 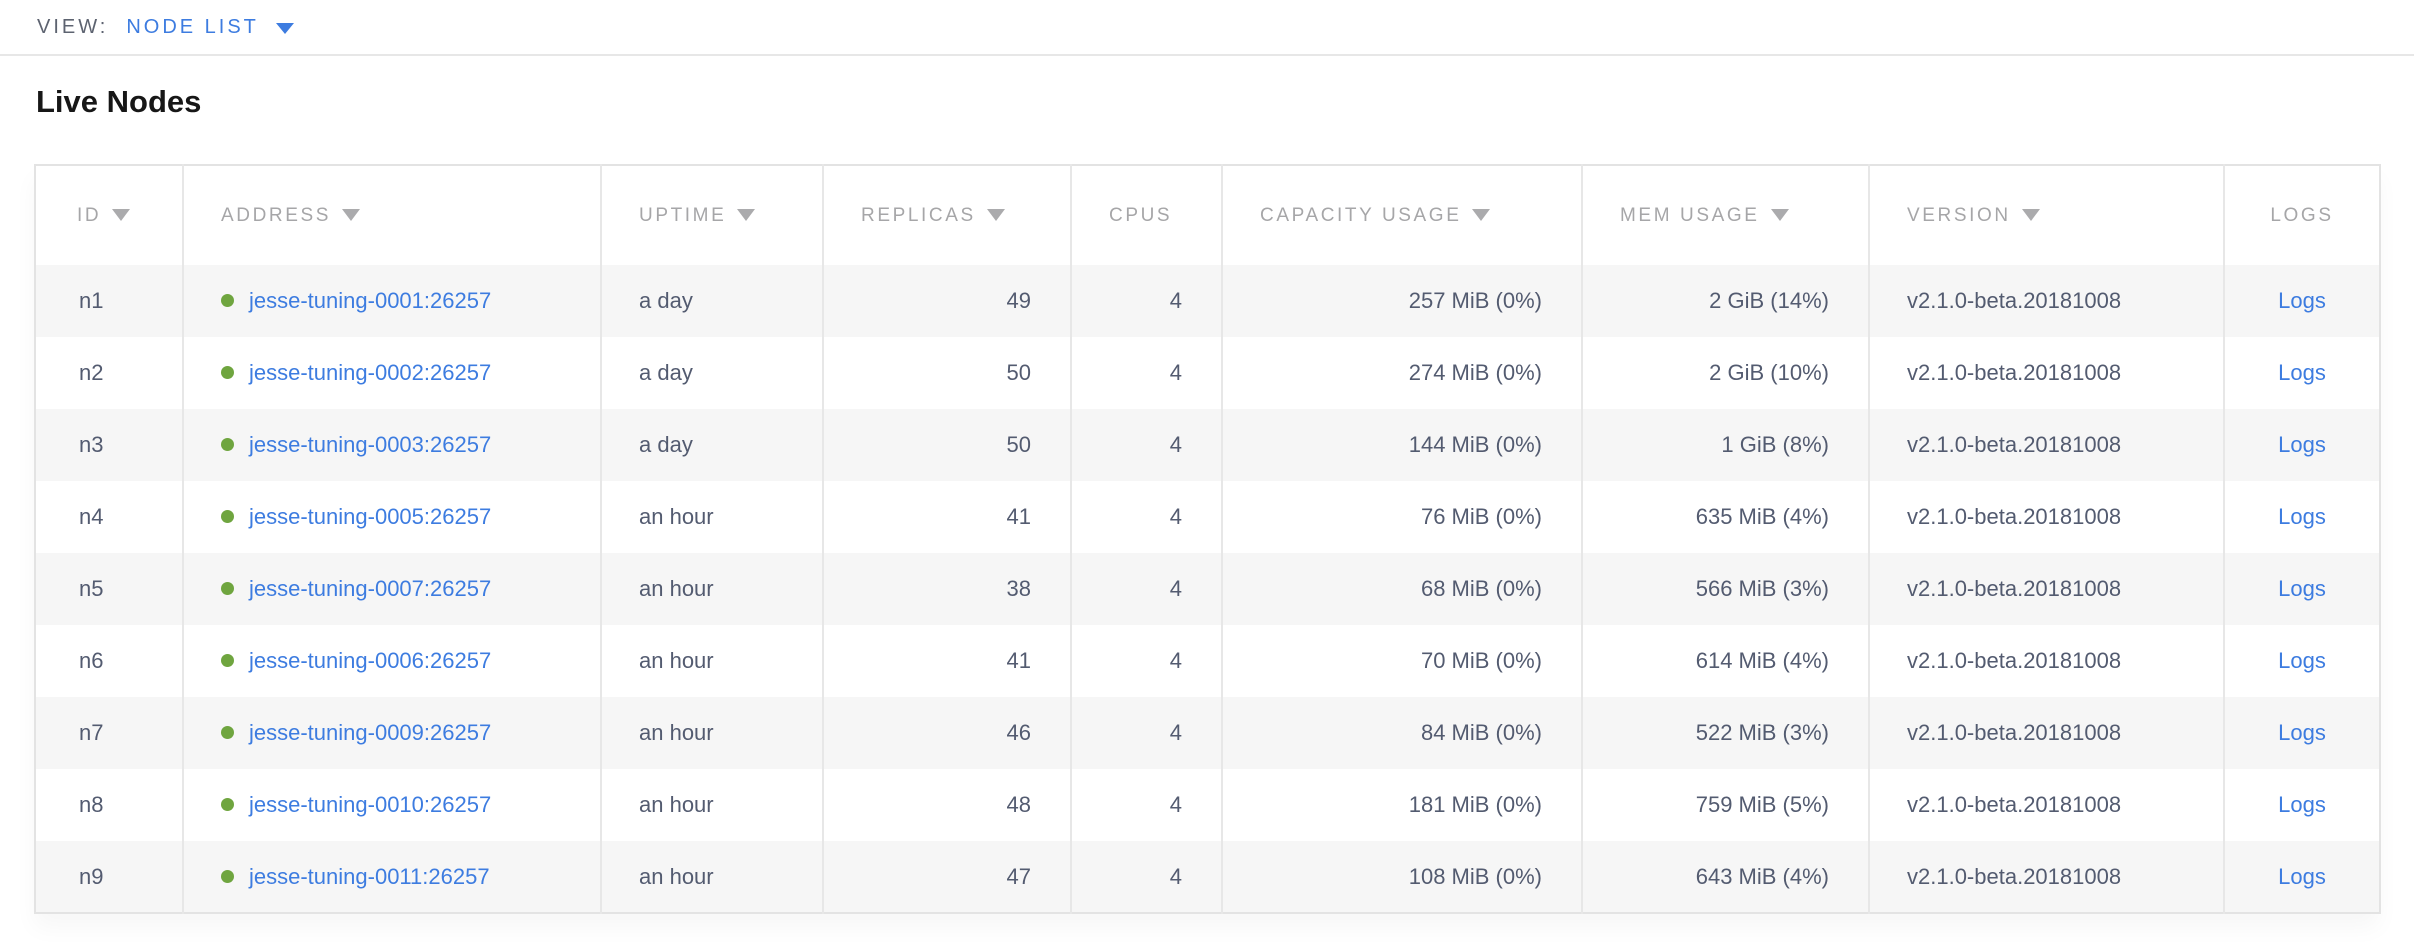 I want to click on node-address-link: jesse-tuning-0003:26257, so click(x=370, y=444).